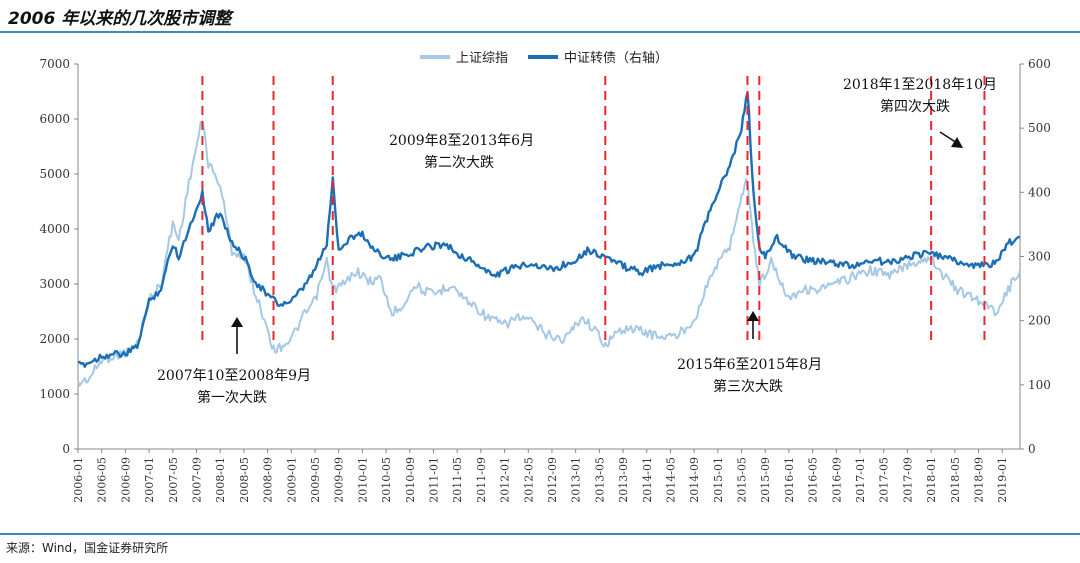 The height and width of the screenshot is (563, 1080). I want to click on x-tick-label: 2014-05, so click(670, 480).